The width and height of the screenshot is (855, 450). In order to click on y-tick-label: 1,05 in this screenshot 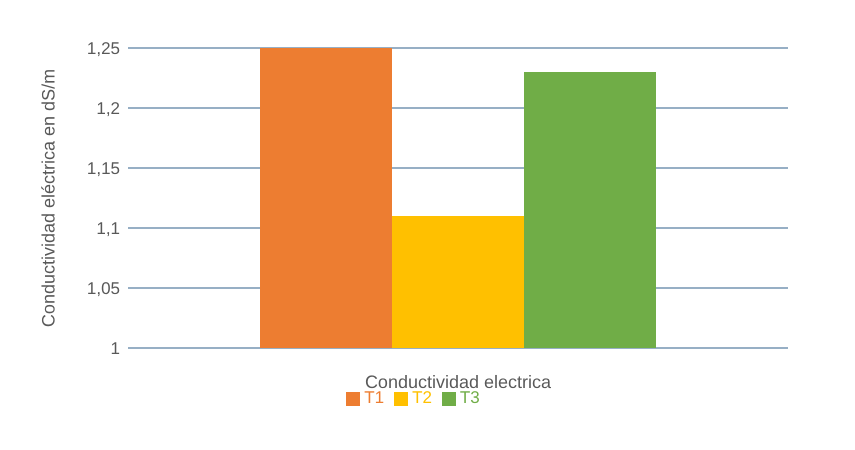, I will do `click(103, 288)`.